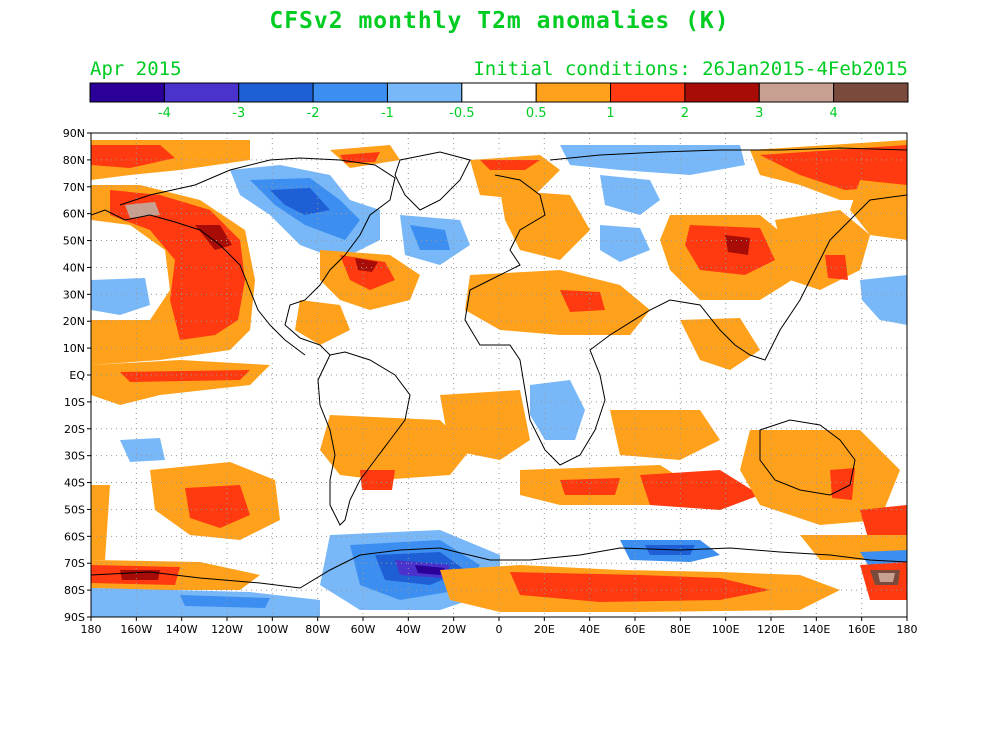 The width and height of the screenshot is (999, 750). I want to click on lon-label: 120W, so click(227, 629).